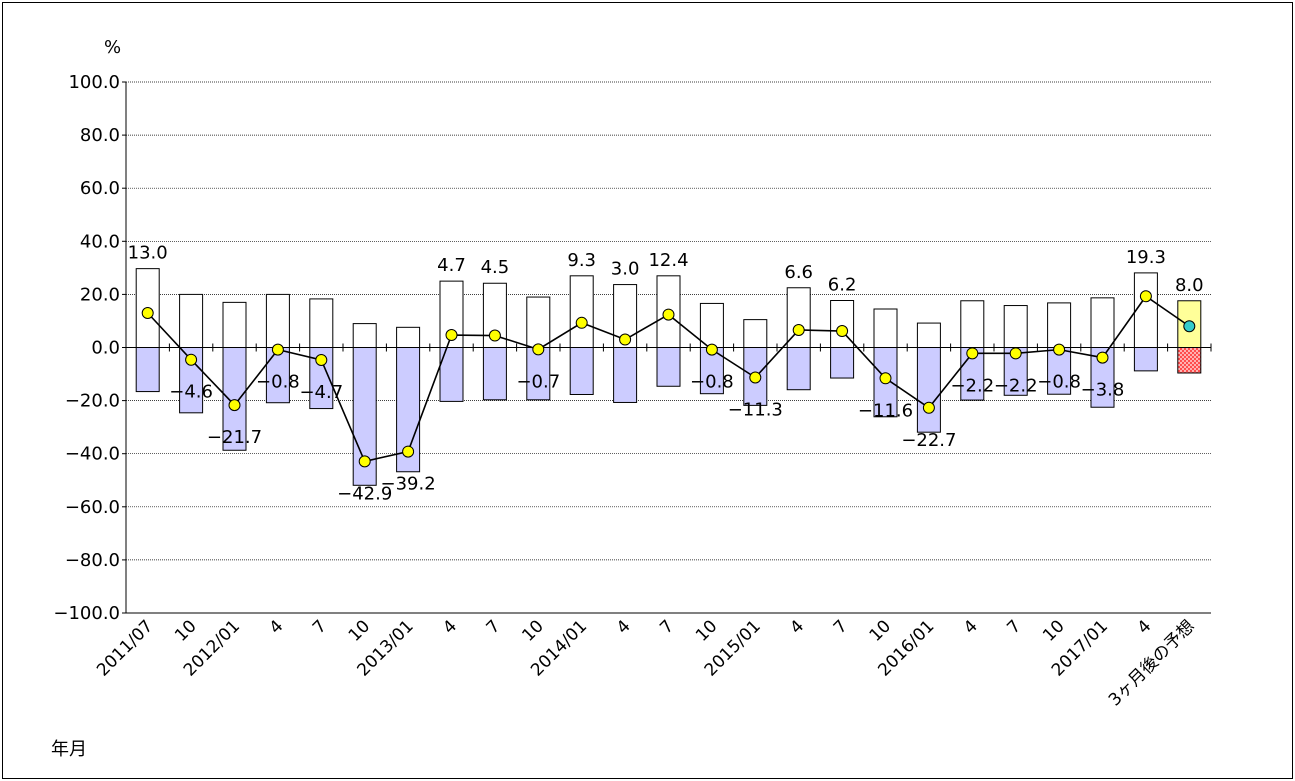 This screenshot has width=1295, height=781. I want to click on y-tick-label: −100.0, so click(86, 613).